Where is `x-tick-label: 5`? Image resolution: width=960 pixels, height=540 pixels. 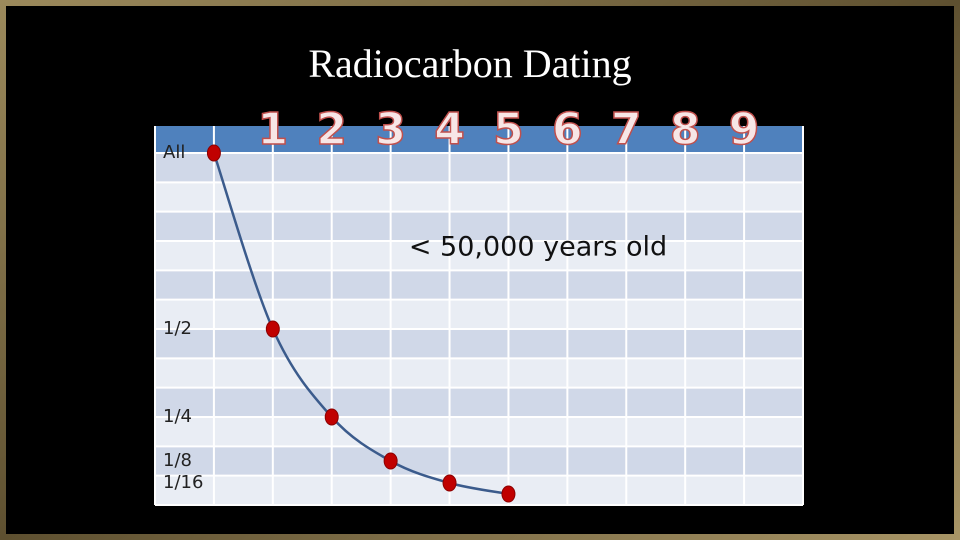
x-tick-label: 5 is located at coordinates (508, 129).